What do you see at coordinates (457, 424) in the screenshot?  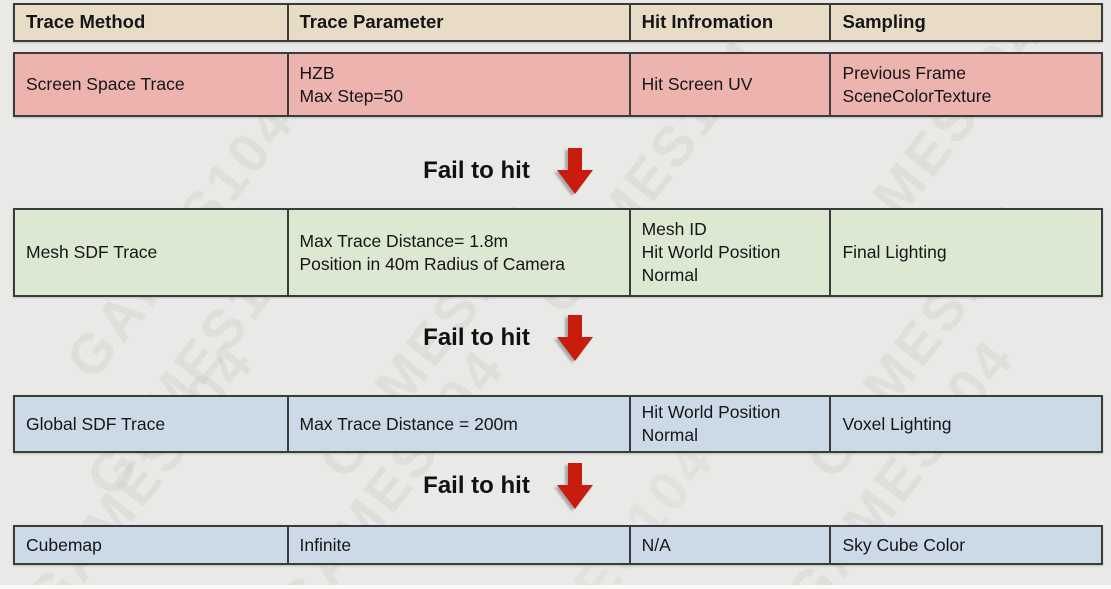 I see `cell-trace-parameter: Max Trace Distance = 200m` at bounding box center [457, 424].